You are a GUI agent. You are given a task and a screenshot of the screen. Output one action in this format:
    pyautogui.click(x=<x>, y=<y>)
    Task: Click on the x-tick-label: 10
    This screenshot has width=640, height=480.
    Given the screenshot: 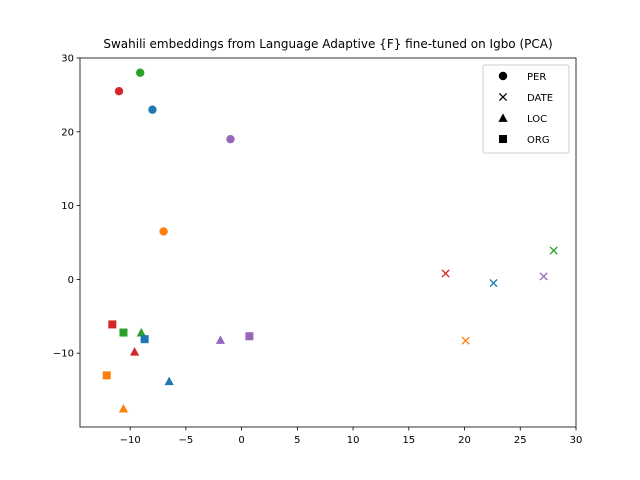 What is the action you would take?
    pyautogui.click(x=353, y=440)
    